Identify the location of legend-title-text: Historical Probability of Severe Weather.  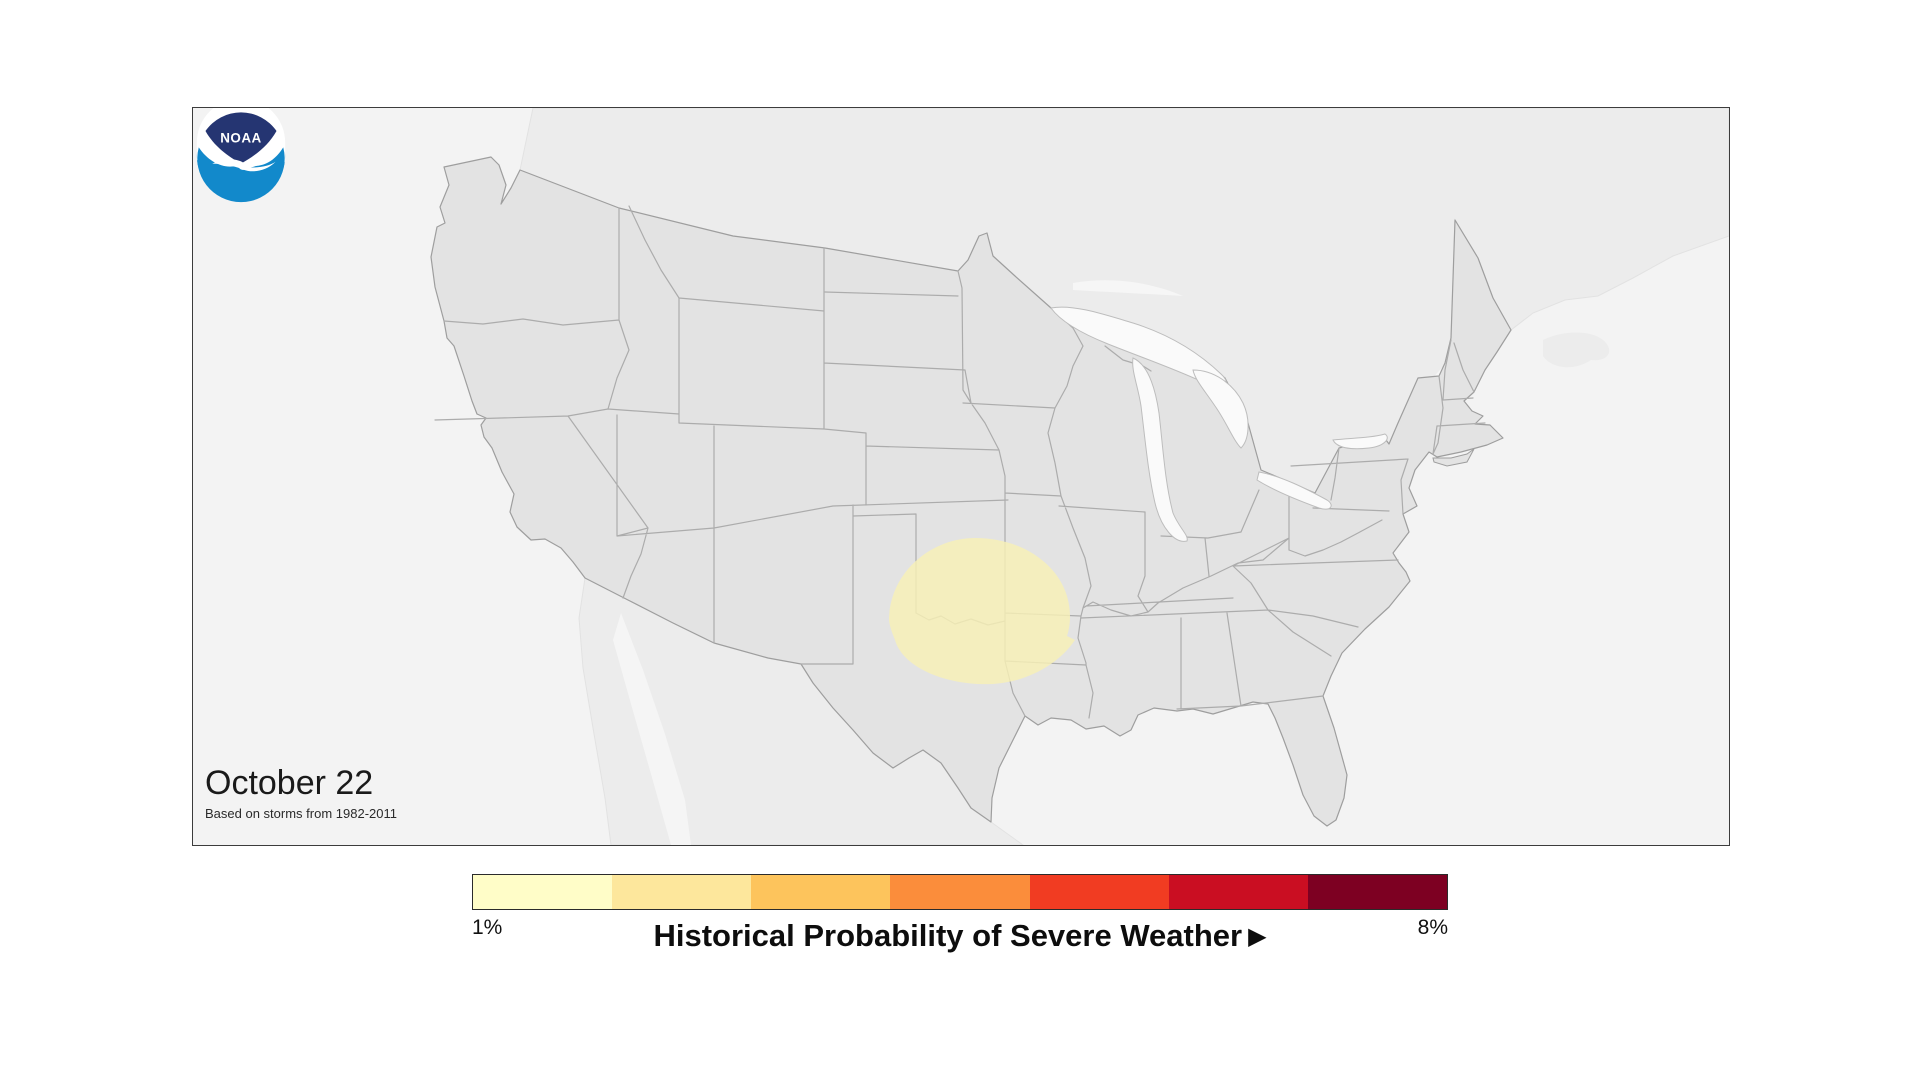
(948, 935).